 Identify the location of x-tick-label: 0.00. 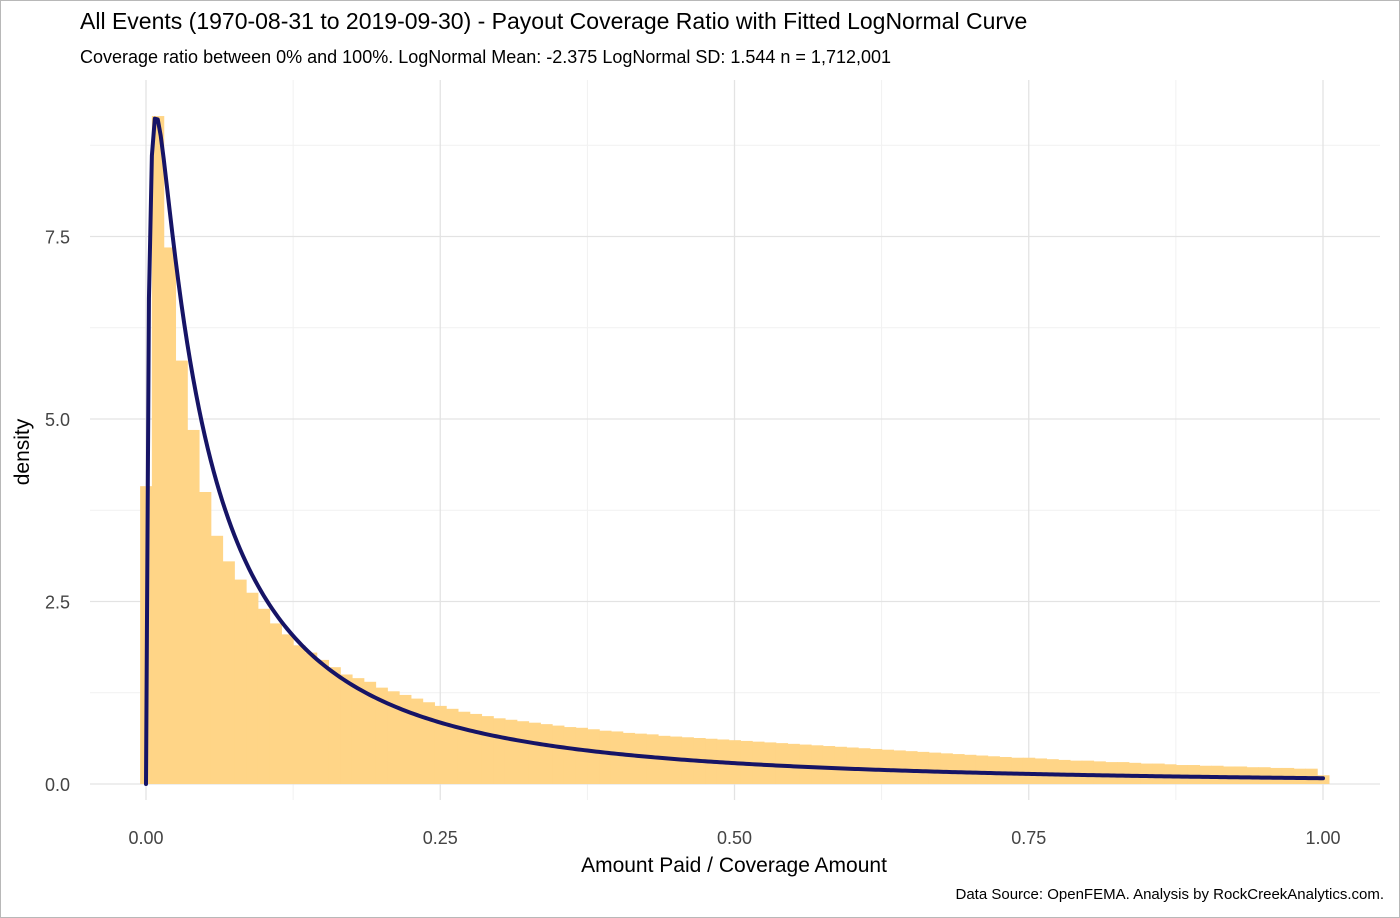
(145, 838).